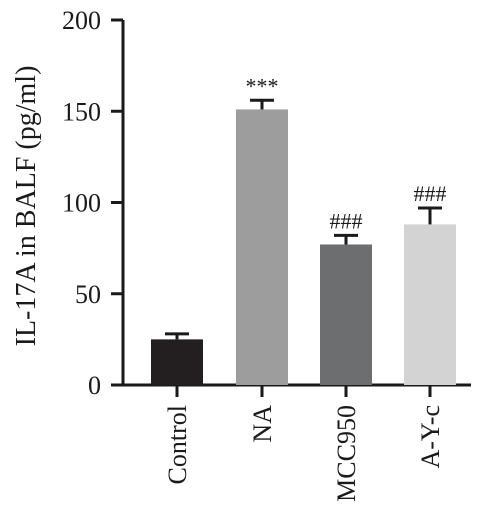  What do you see at coordinates (262, 424) in the screenshot?
I see `x-tick-label: NA` at bounding box center [262, 424].